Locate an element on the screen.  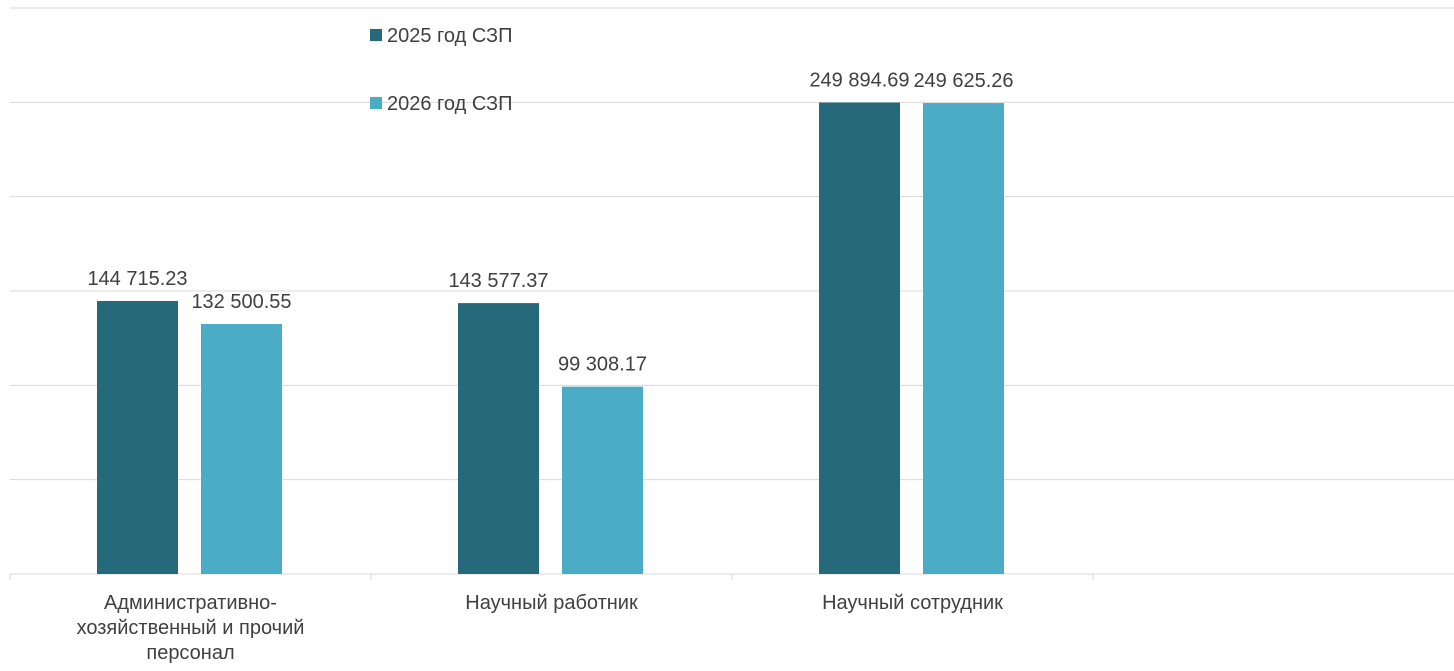
x-tick-label: Научный сотрудник is located at coordinates (912, 603).